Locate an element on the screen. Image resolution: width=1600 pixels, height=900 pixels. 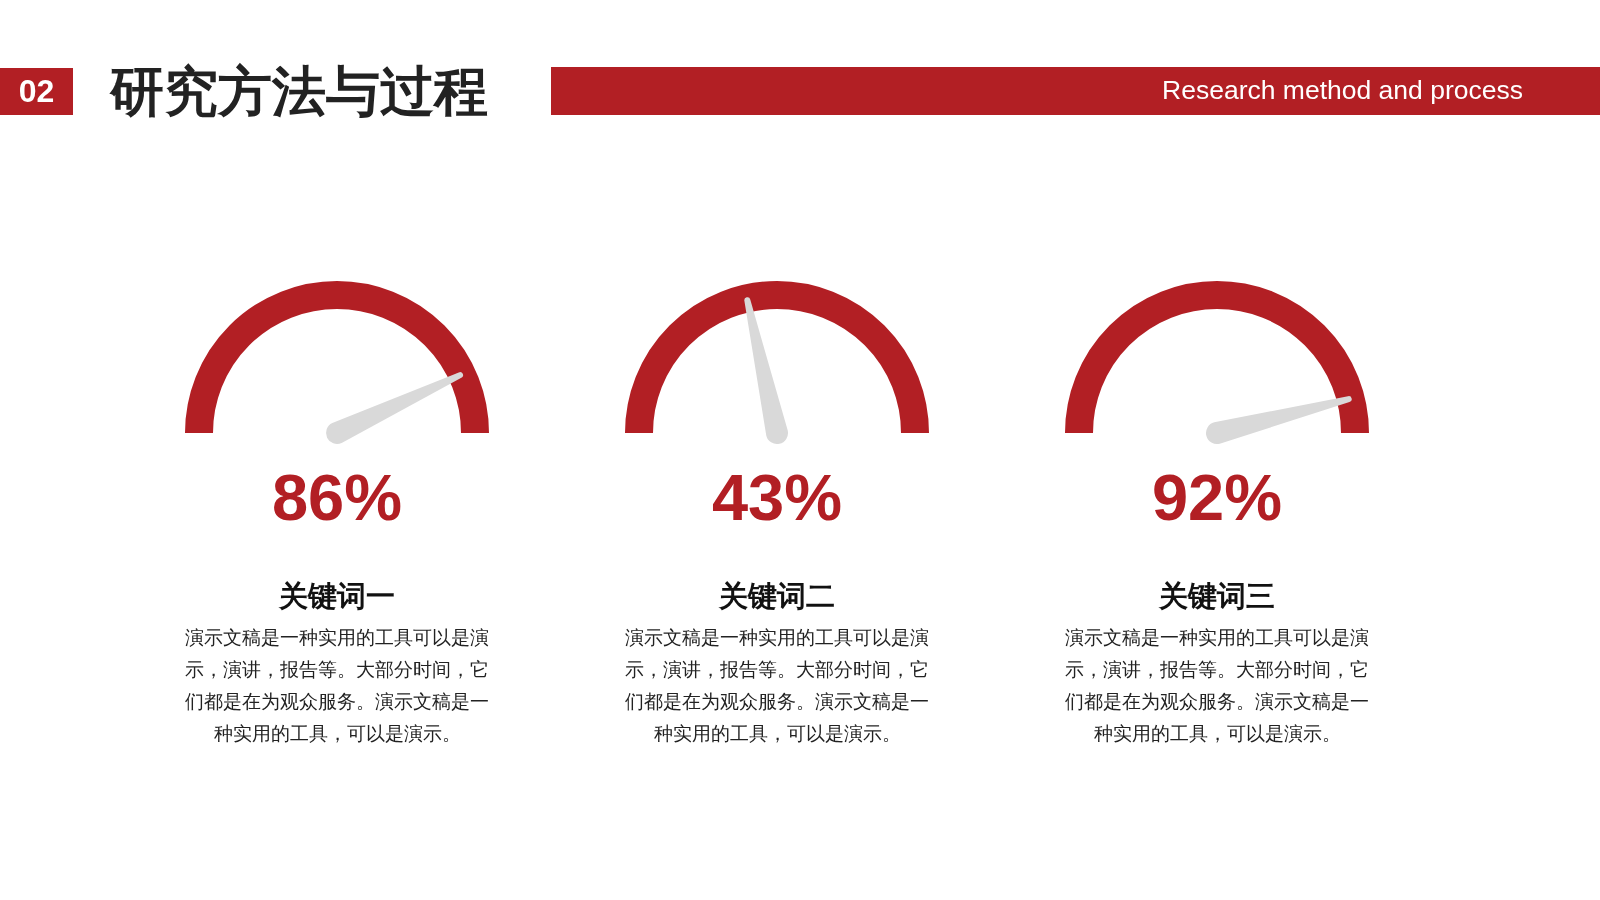
category-label: 关键词二 is located at coordinates (777, 596).